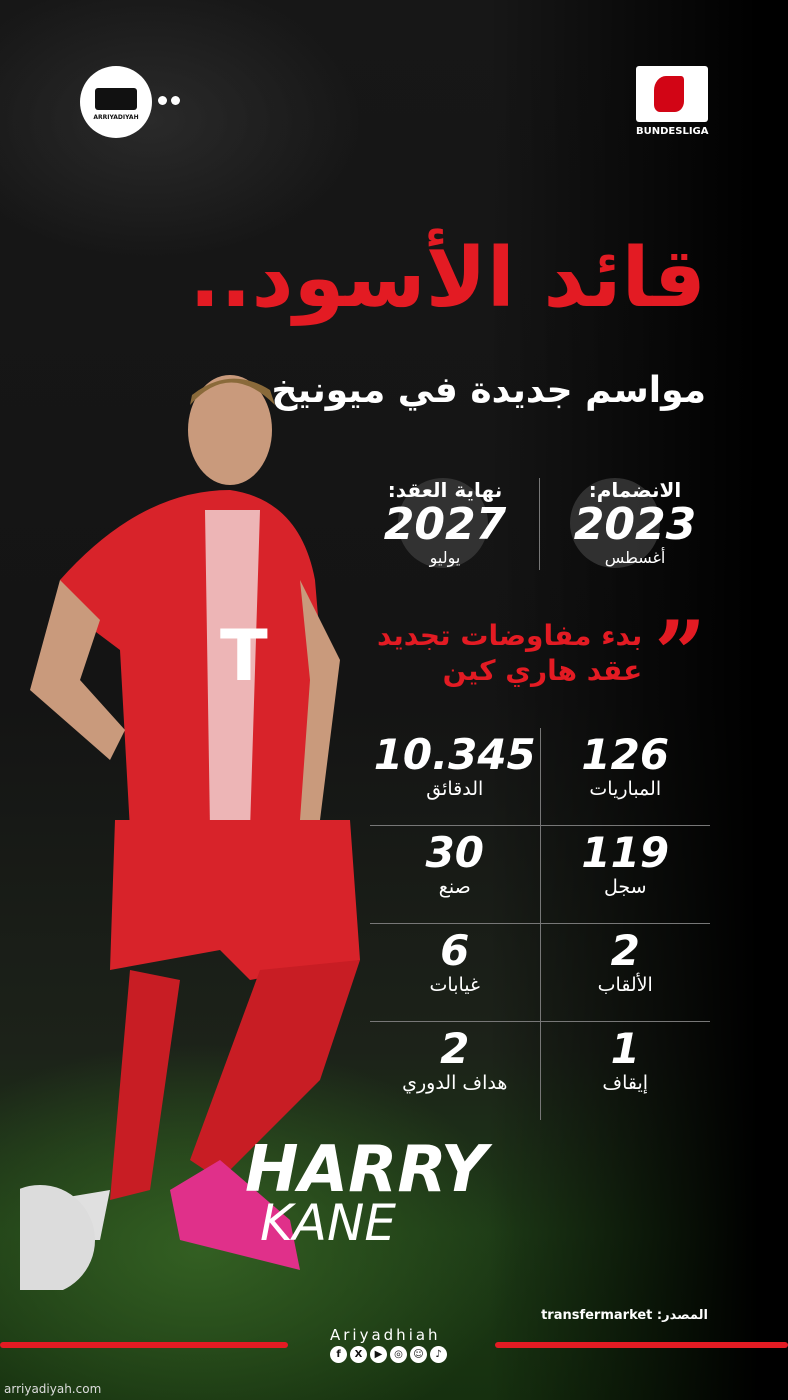 This screenshot has height=1400, width=788. What do you see at coordinates (510, 635) in the screenshot?
I see `quote-line: بدء مفاوضات تجديد` at bounding box center [510, 635].